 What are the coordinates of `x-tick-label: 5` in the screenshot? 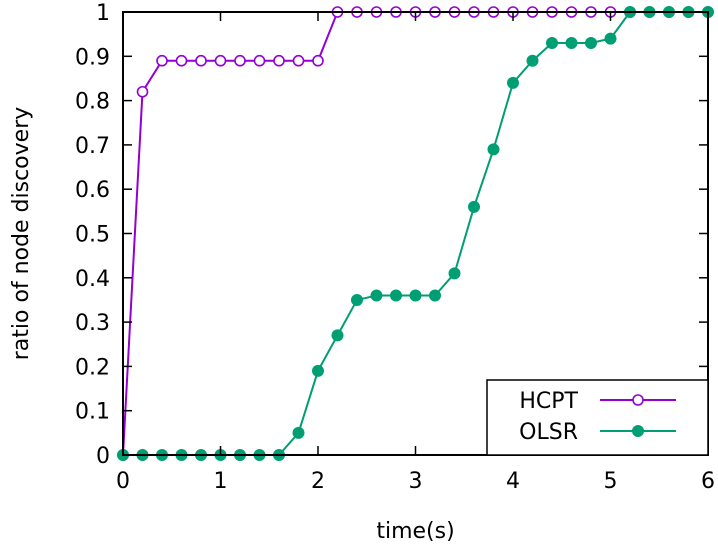 It's located at (611, 481).